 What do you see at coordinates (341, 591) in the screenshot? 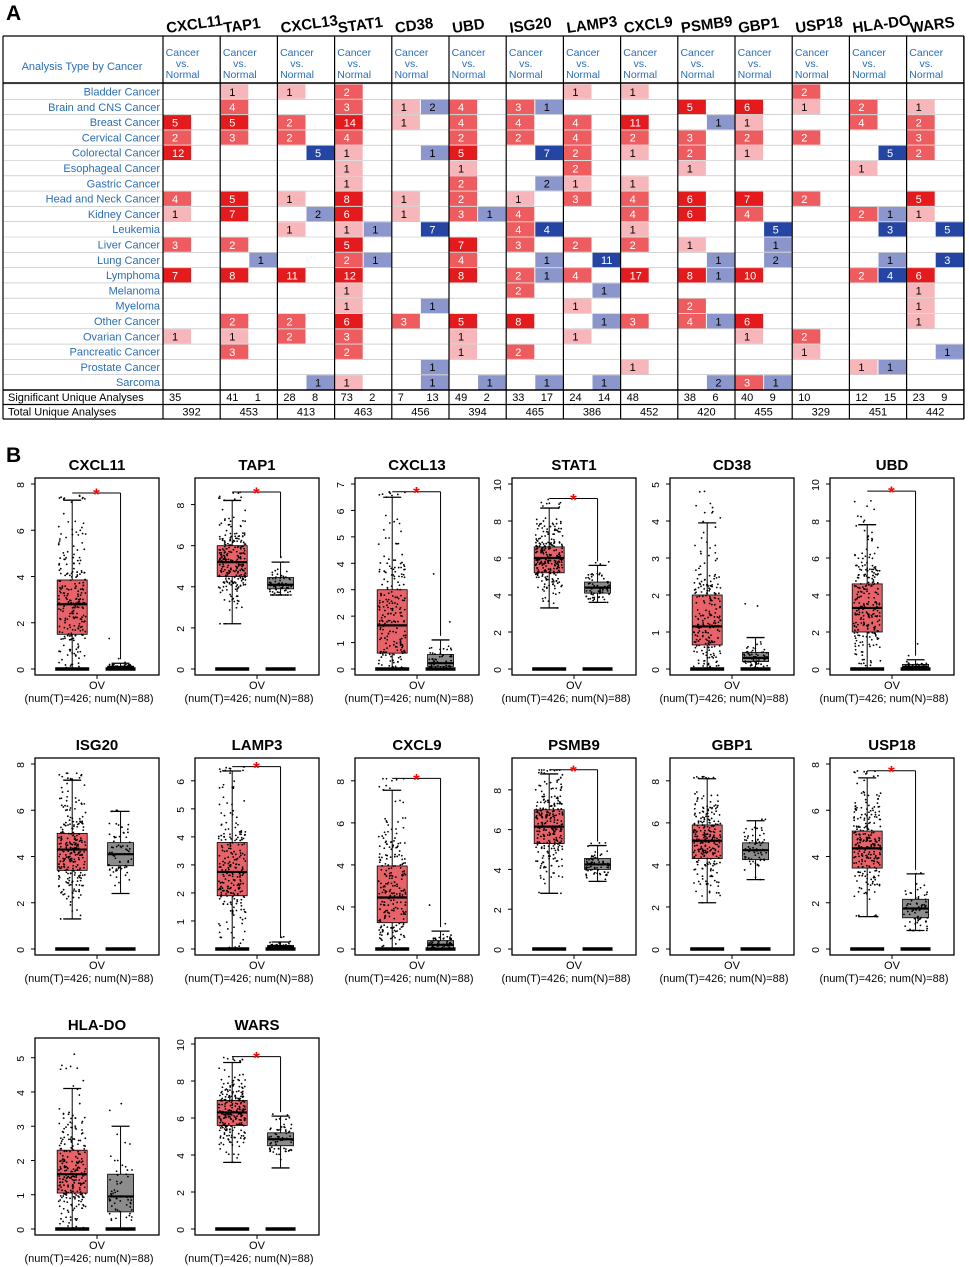
I see `y-tick-label: 3` at bounding box center [341, 591].